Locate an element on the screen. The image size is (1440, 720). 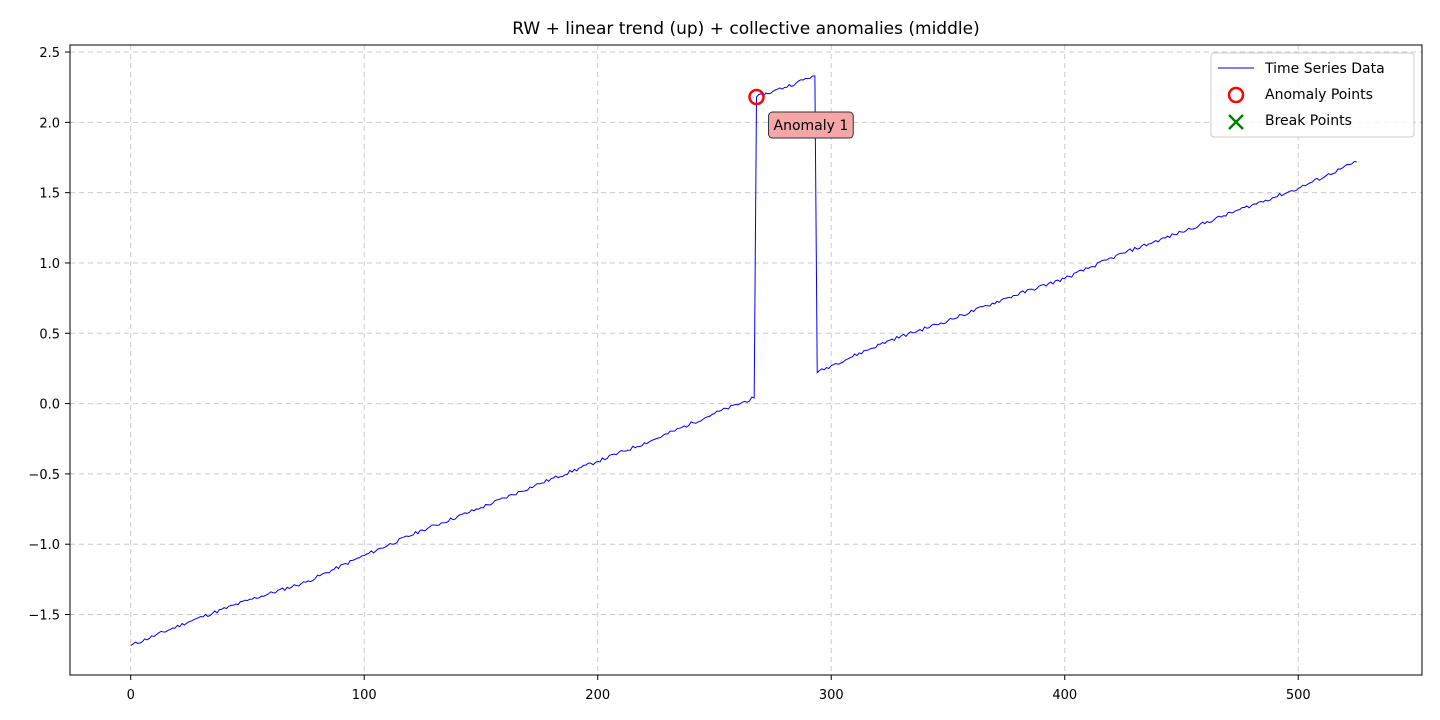
y-tick-label: −1.0 is located at coordinates (44, 545).